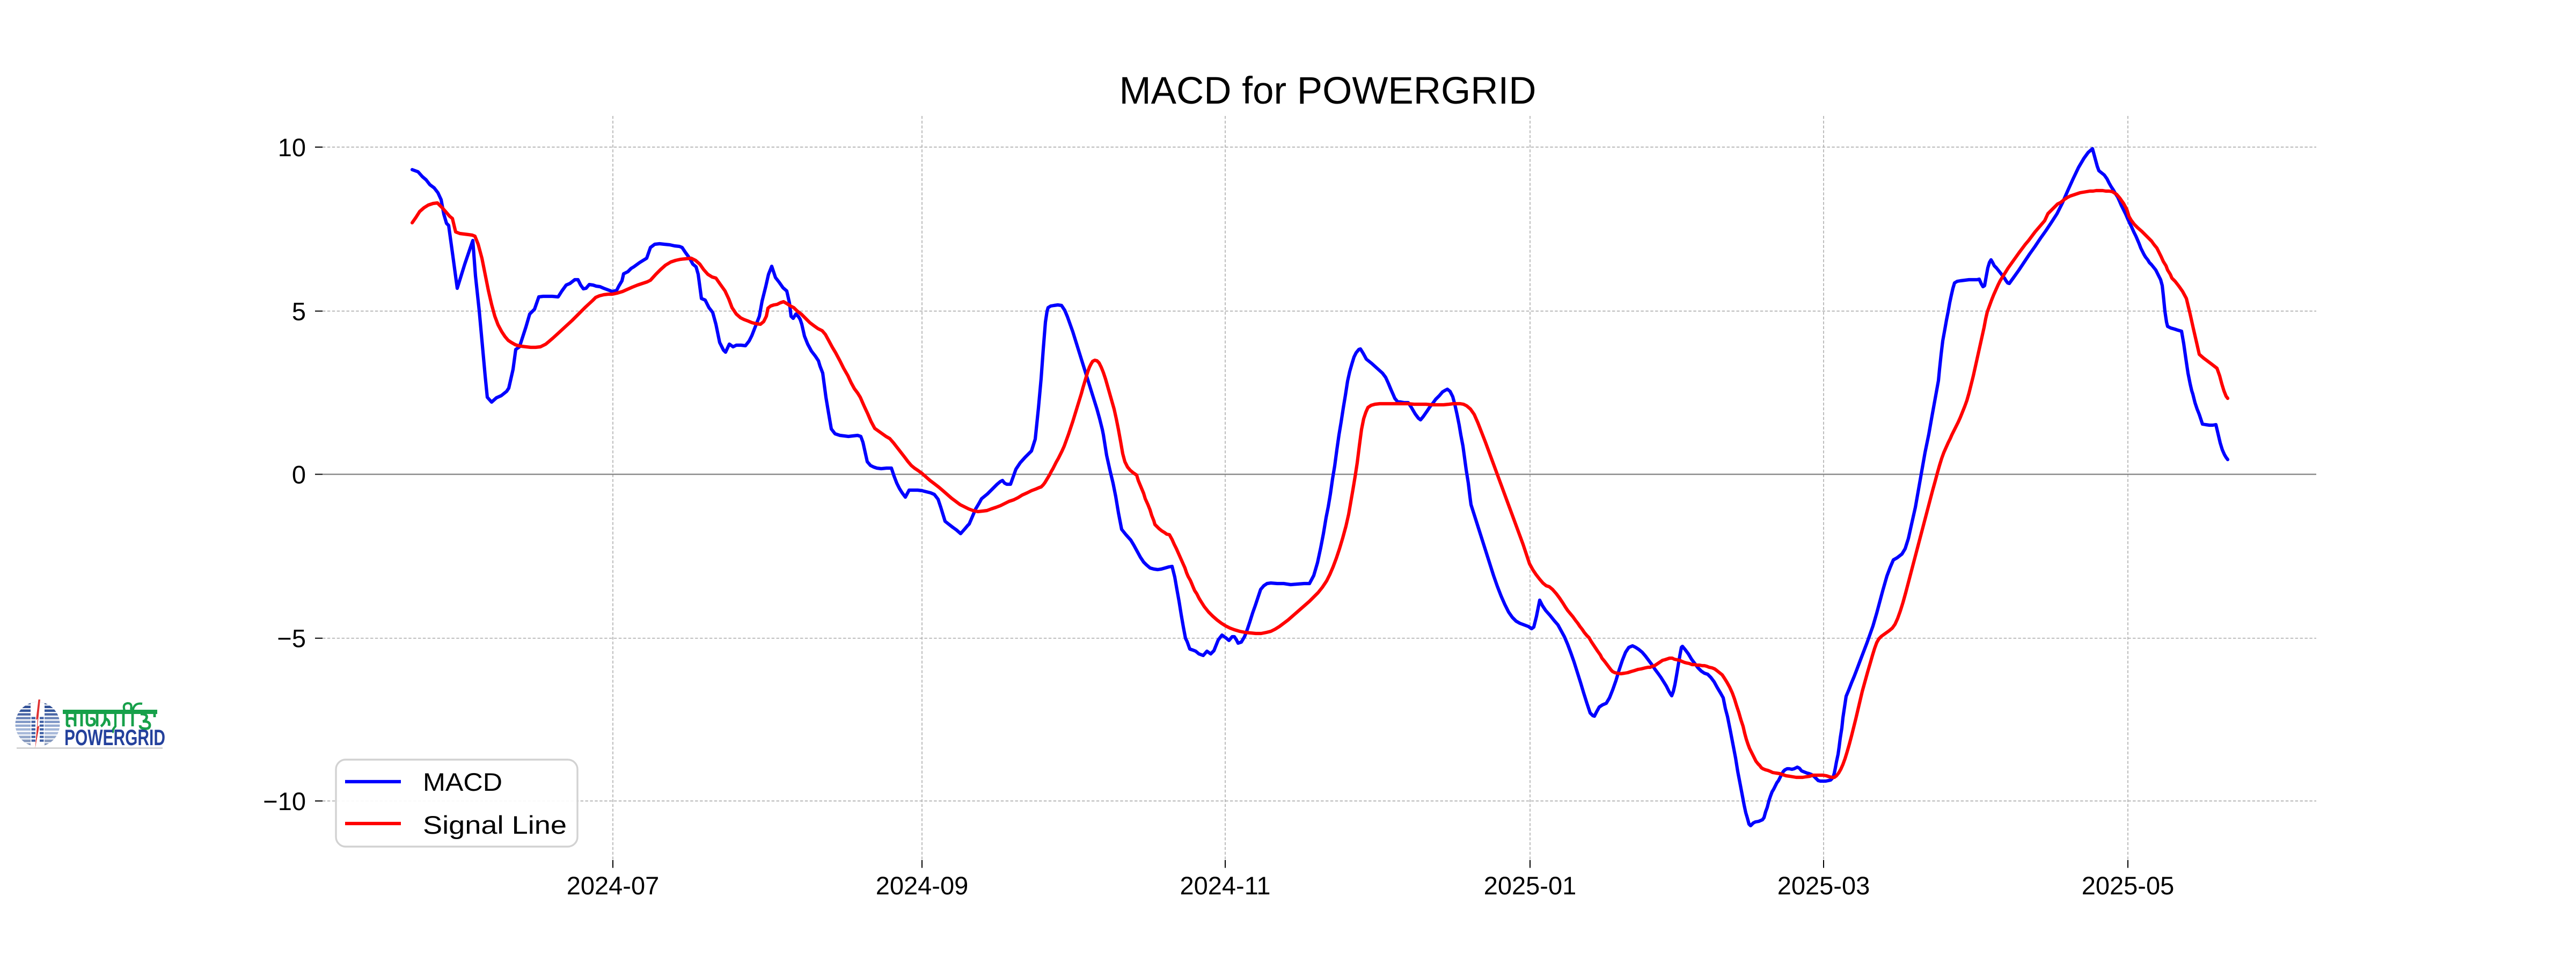  Describe the element at coordinates (1823, 885) in the screenshot. I see `svg-text: 2025-03` at that location.